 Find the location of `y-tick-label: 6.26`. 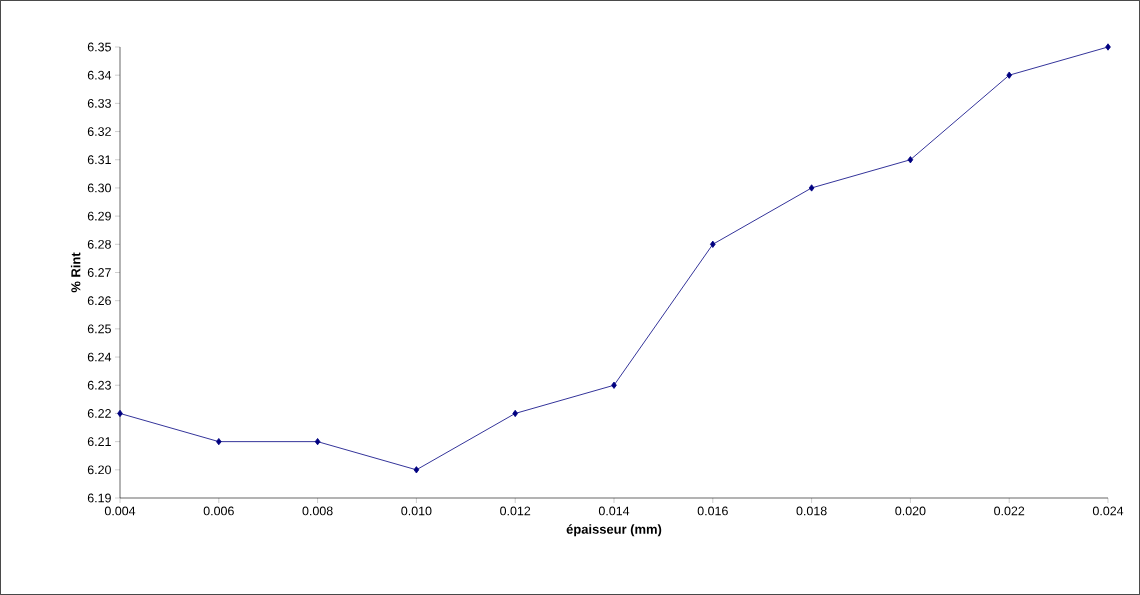

y-tick-label: 6.26 is located at coordinates (99, 301).